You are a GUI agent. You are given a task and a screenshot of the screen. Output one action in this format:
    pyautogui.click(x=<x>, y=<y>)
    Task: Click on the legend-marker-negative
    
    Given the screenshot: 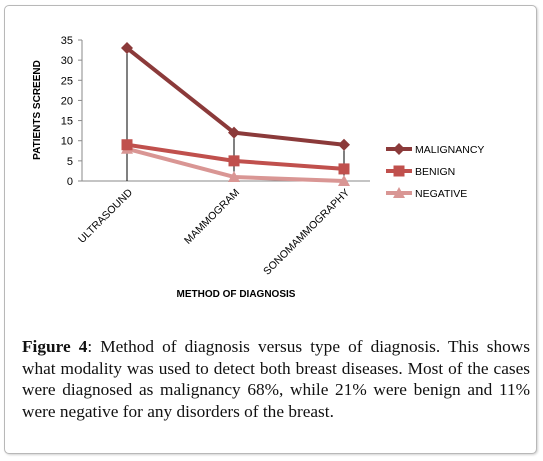 What is the action you would take?
    pyautogui.click(x=399, y=192)
    